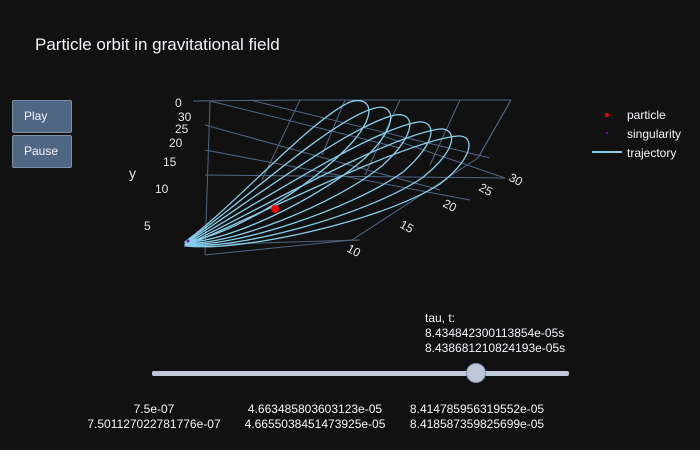 This screenshot has width=700, height=450. Describe the element at coordinates (477, 409) in the screenshot. I see `step-tau: 8.414785956319552e-05` at that location.